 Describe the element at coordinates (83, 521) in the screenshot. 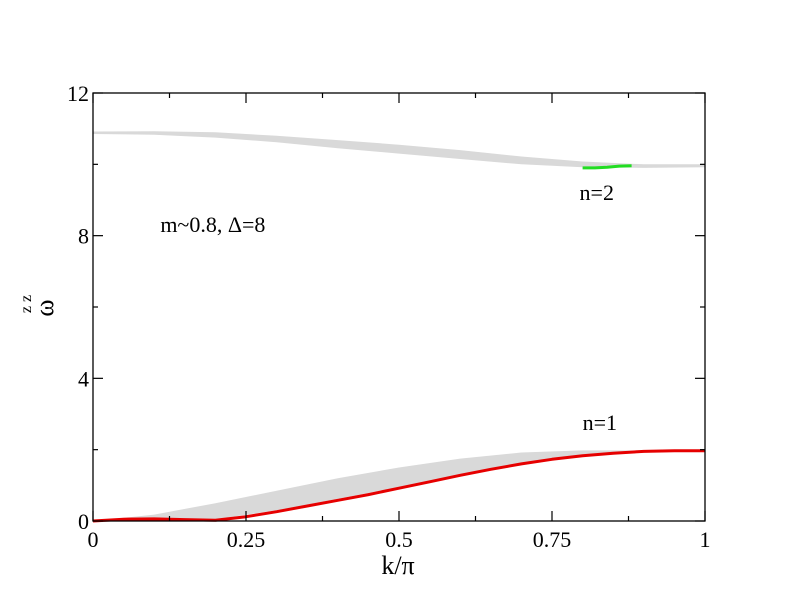

I see `y-tick-label: 0` at that location.